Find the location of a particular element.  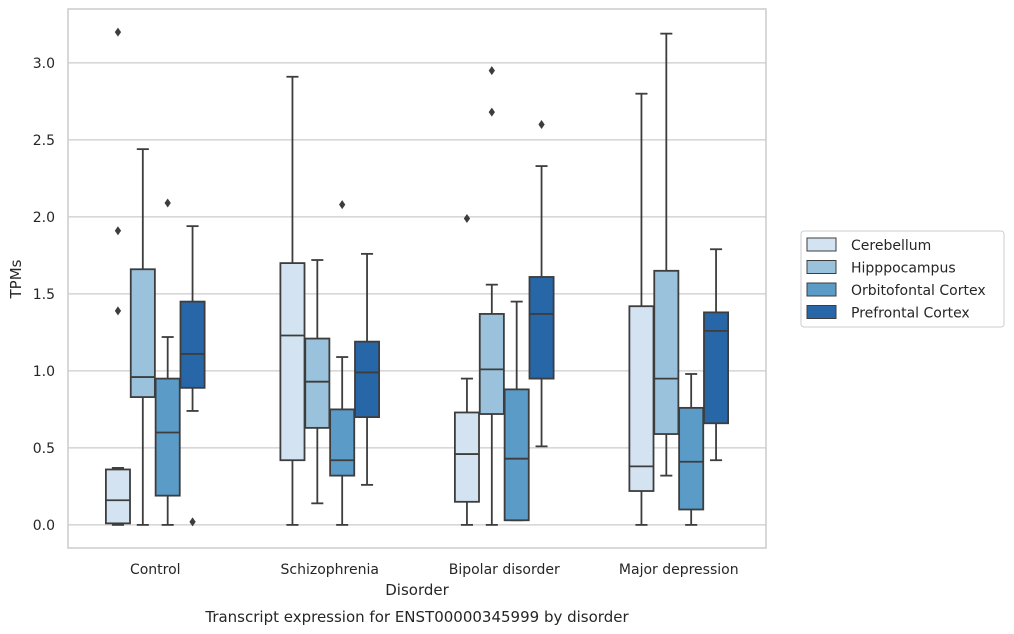

y-tick-label: 2.5 is located at coordinates (44, 141).